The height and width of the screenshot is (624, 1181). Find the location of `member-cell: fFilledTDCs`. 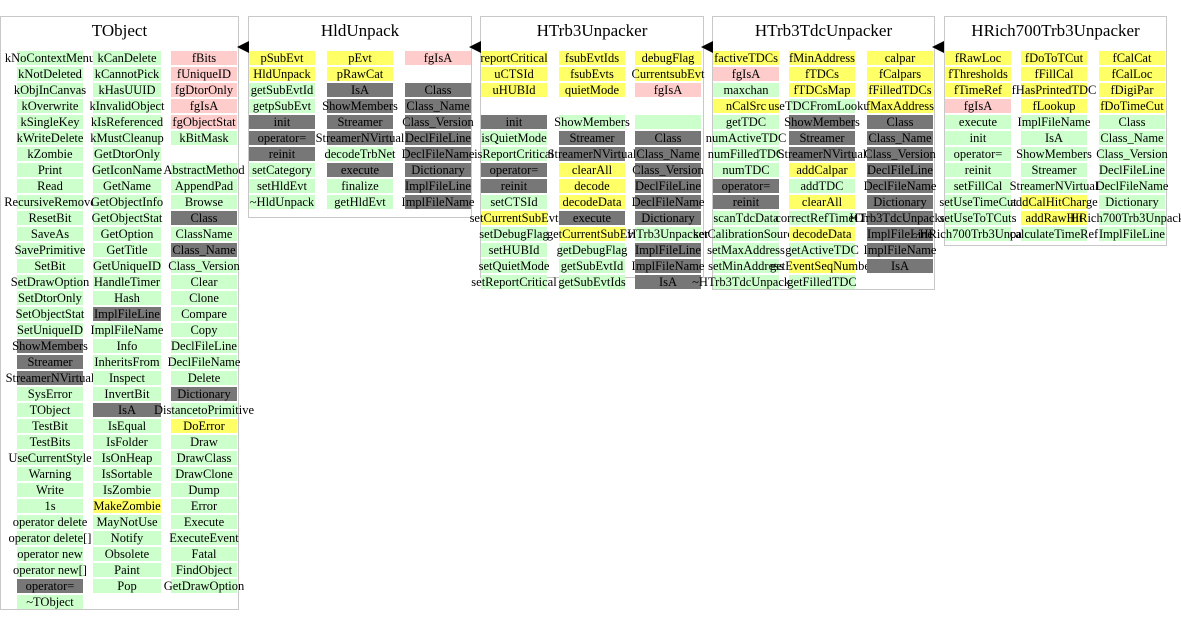

member-cell: fFilledTDCs is located at coordinates (900, 90).